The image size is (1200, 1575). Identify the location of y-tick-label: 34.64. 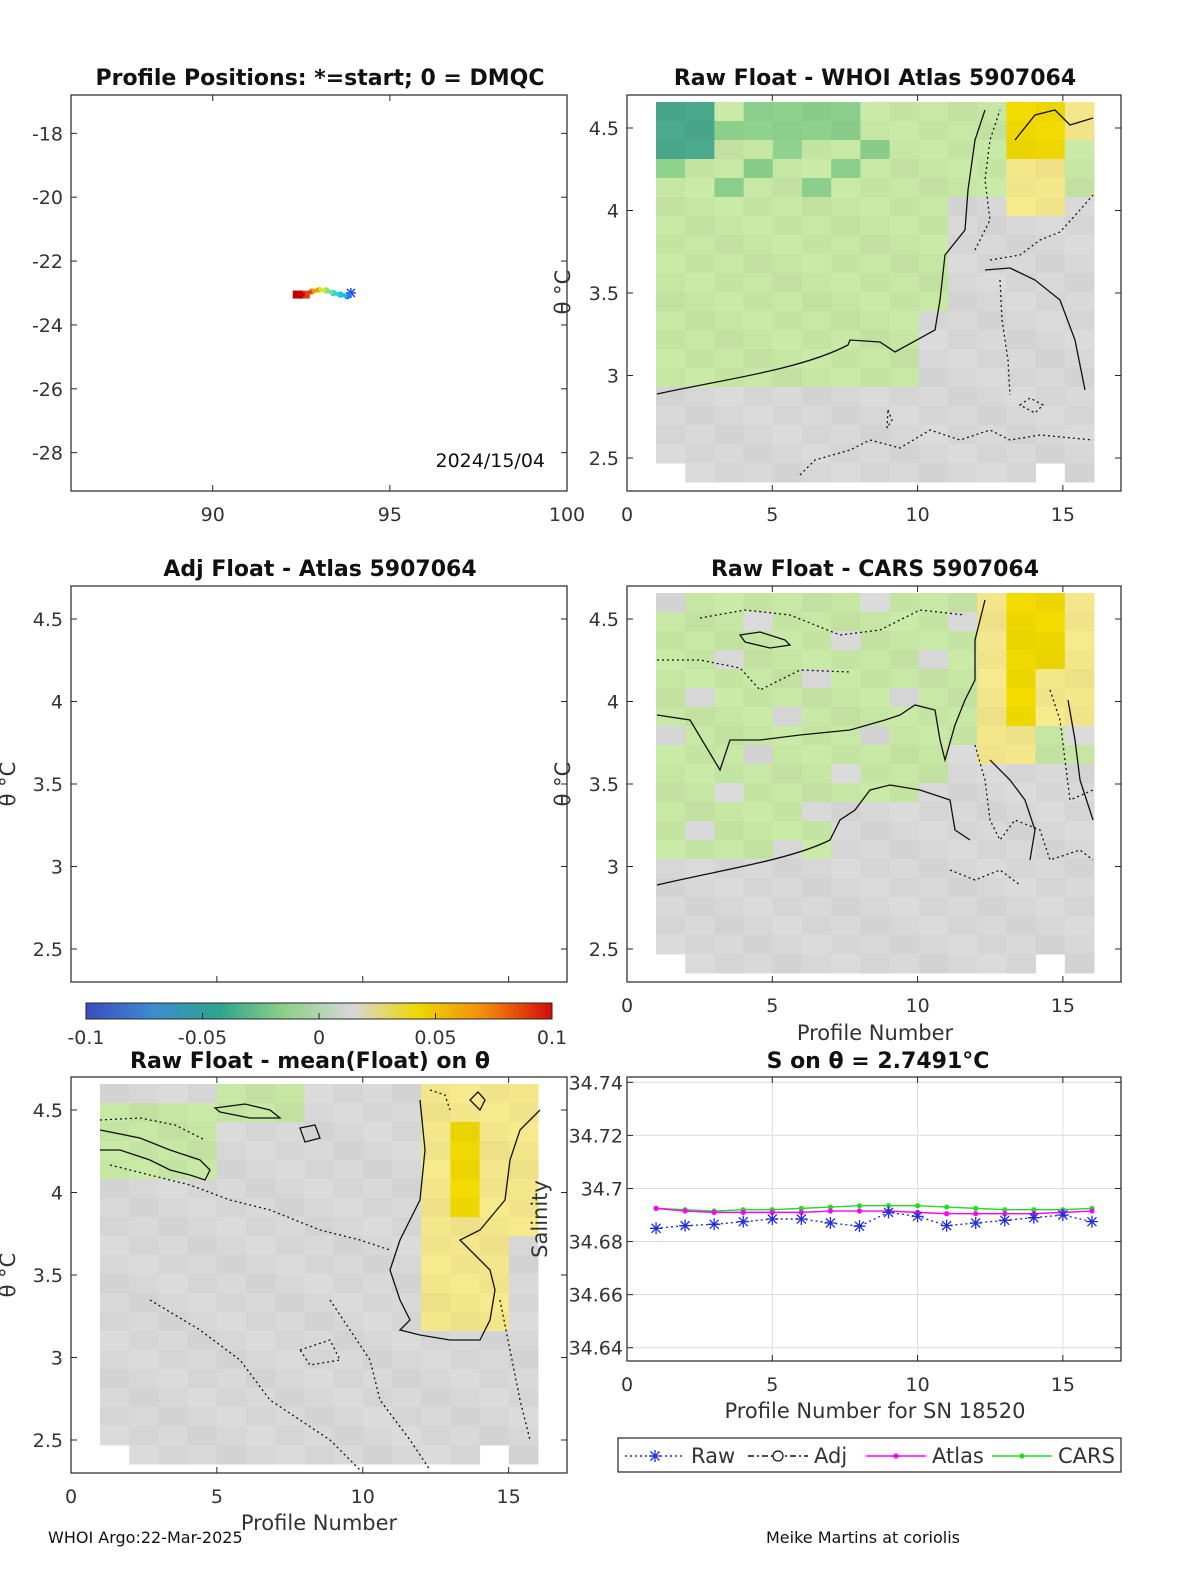
(596, 1349).